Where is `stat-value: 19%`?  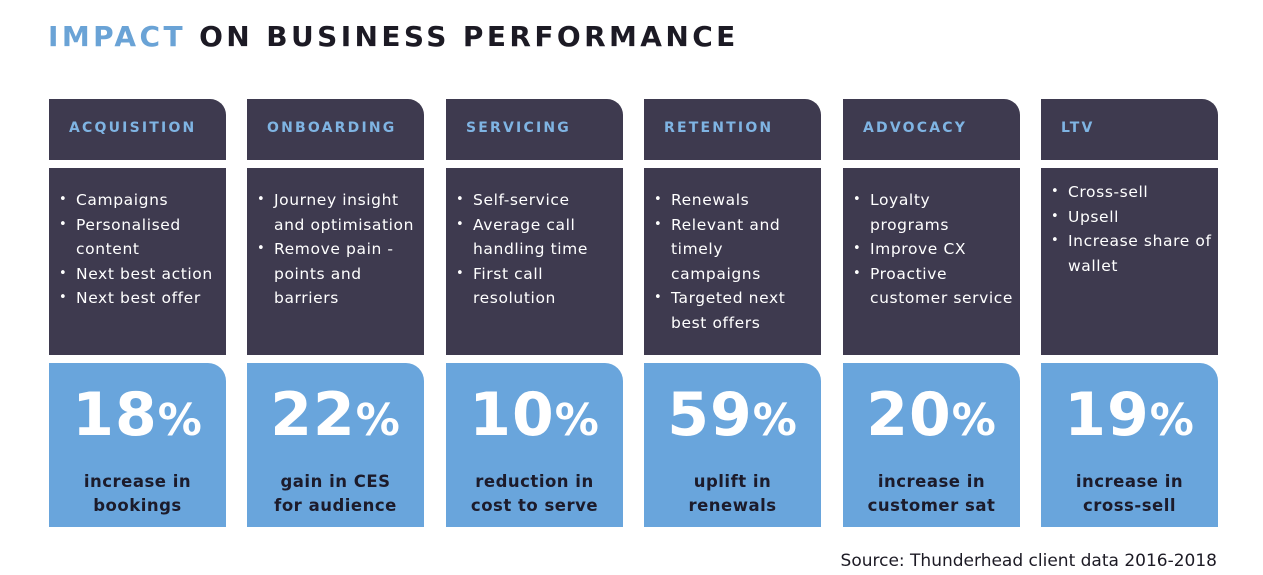 stat-value: 19% is located at coordinates (1129, 418).